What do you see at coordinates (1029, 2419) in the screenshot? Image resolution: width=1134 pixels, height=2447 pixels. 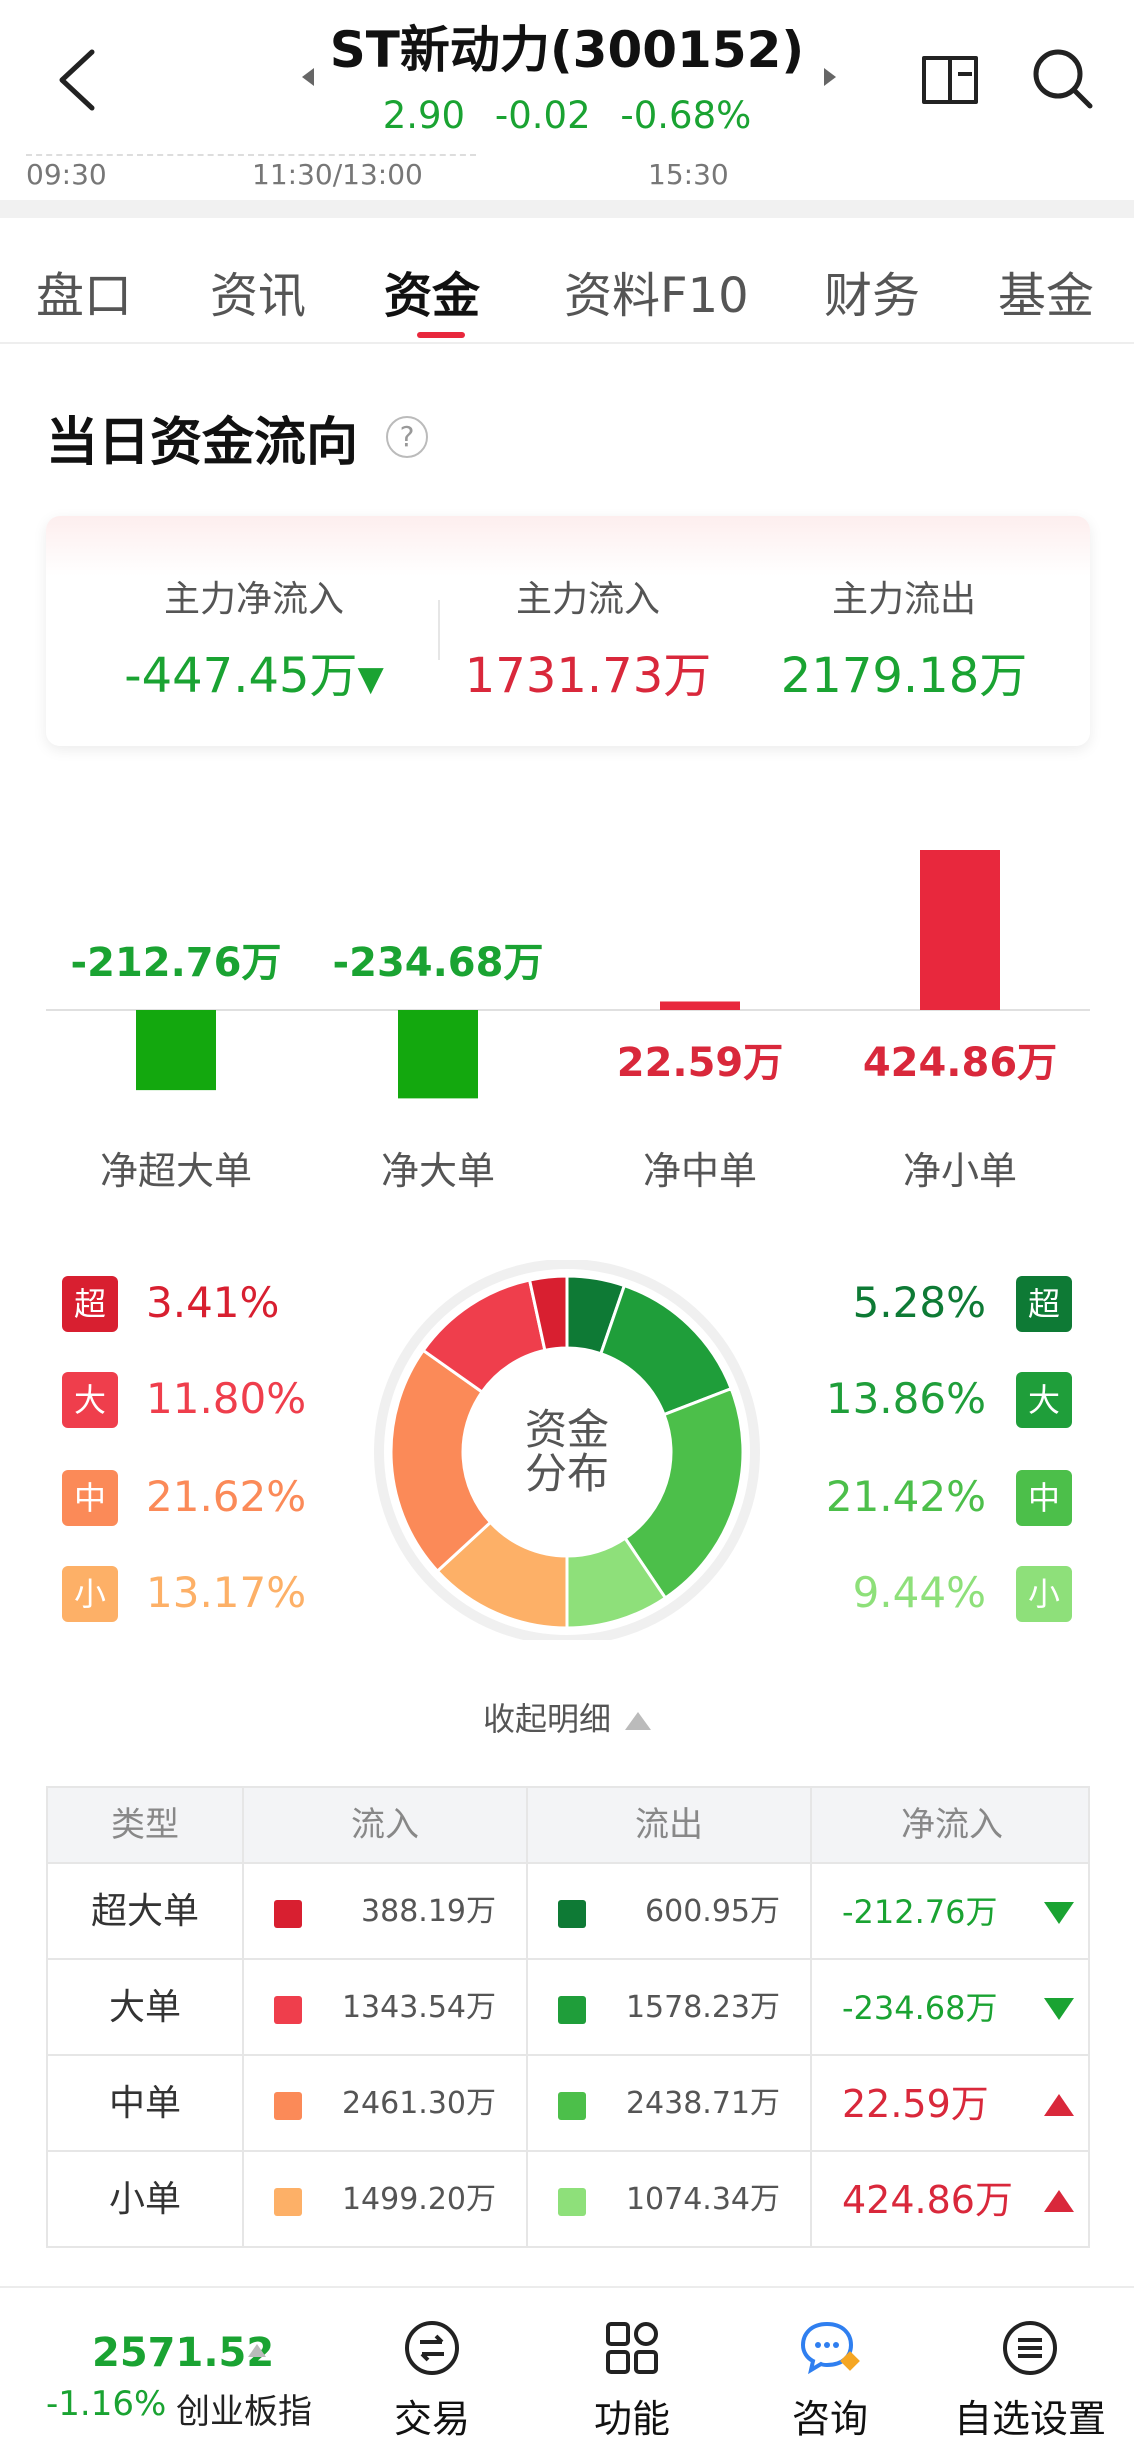 I see `nav-watchlist-settings-label: 自选设置` at bounding box center [1029, 2419].